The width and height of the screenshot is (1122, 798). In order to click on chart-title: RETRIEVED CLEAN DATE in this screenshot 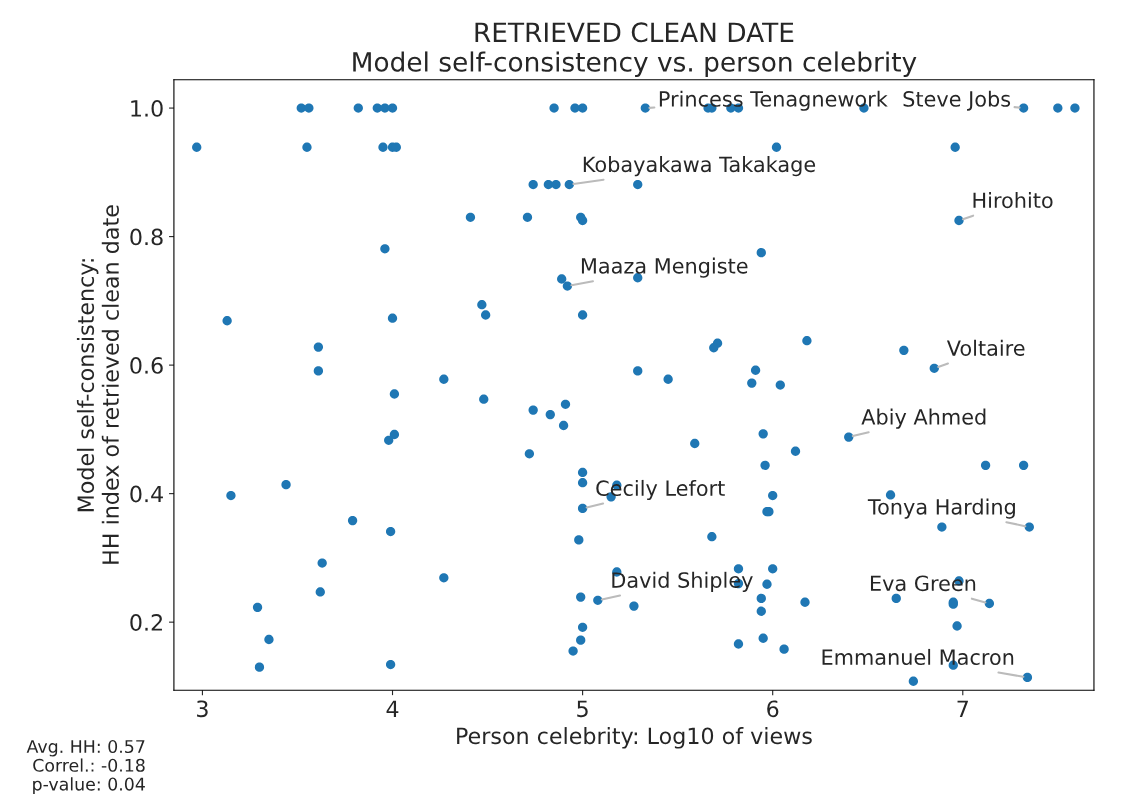, I will do `click(634, 32)`.